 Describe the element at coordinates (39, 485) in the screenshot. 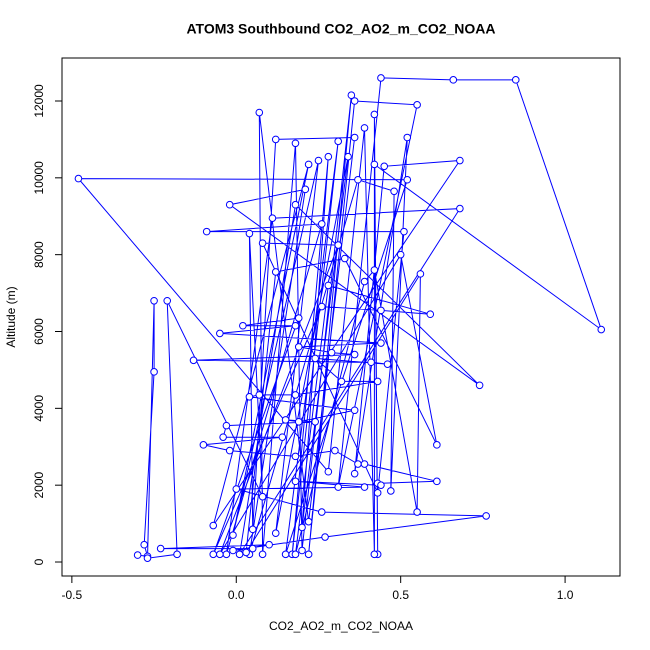

I see `y-tick-label: 2000` at that location.